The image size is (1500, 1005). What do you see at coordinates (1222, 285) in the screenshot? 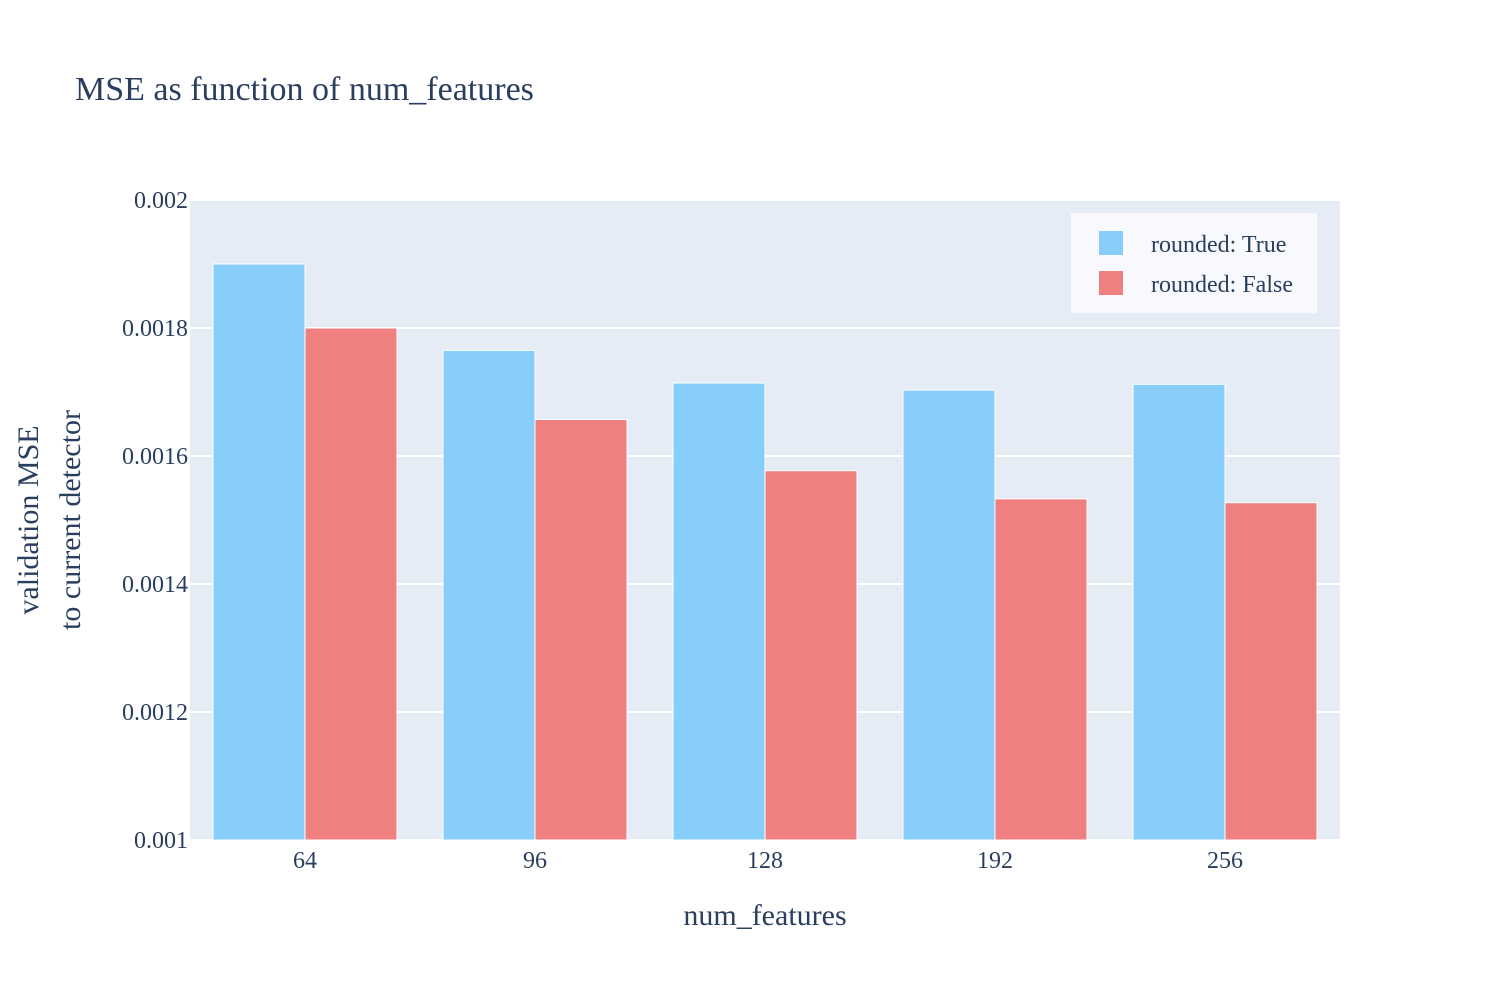
I see `legend-label: rounded: False` at bounding box center [1222, 285].